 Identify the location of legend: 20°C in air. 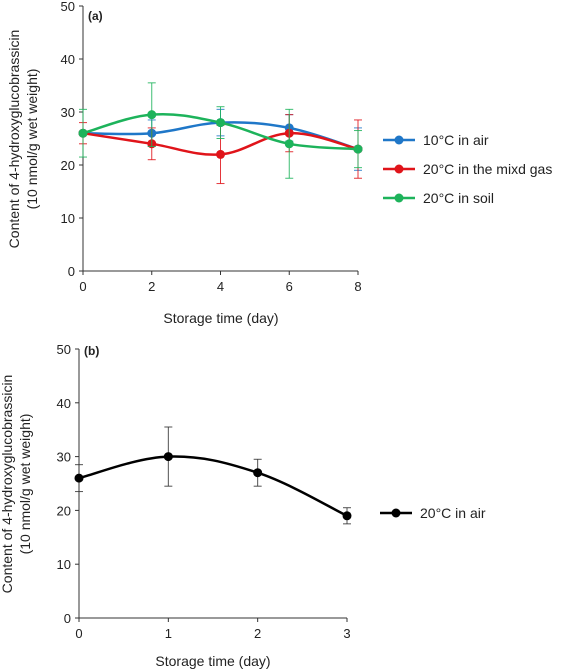
(433, 513).